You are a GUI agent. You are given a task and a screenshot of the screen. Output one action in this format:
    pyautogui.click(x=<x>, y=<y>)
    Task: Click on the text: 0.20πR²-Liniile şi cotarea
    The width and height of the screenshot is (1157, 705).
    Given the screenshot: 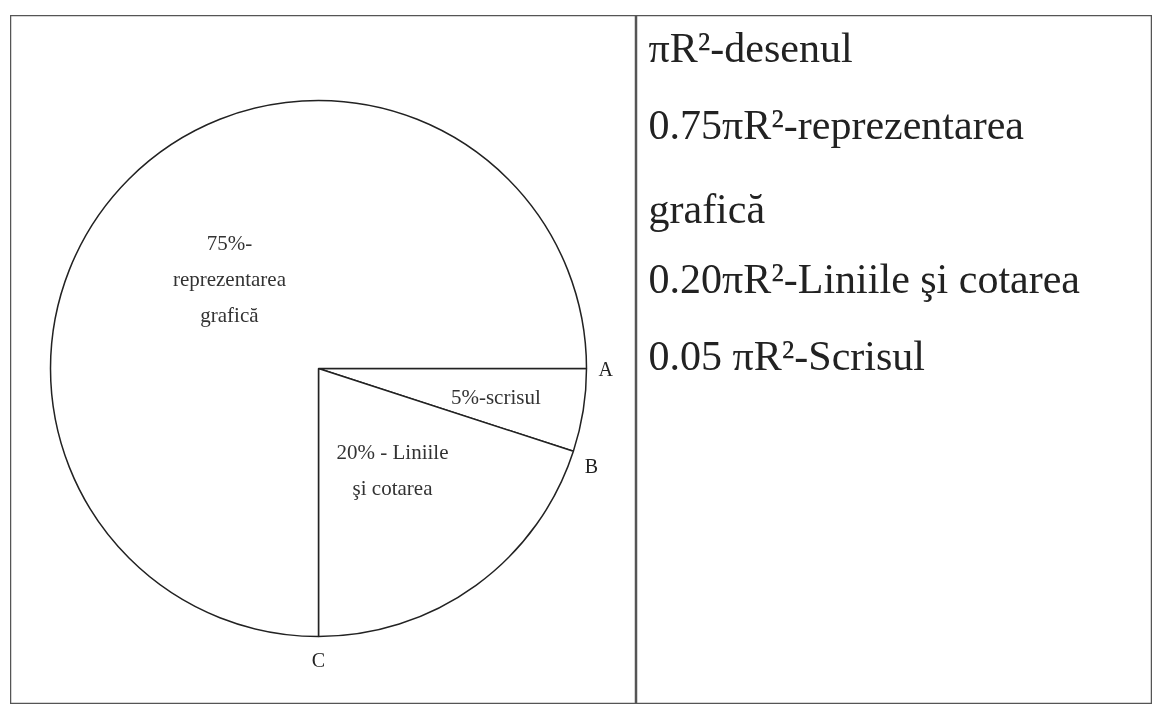 What is the action you would take?
    pyautogui.click(x=864, y=278)
    